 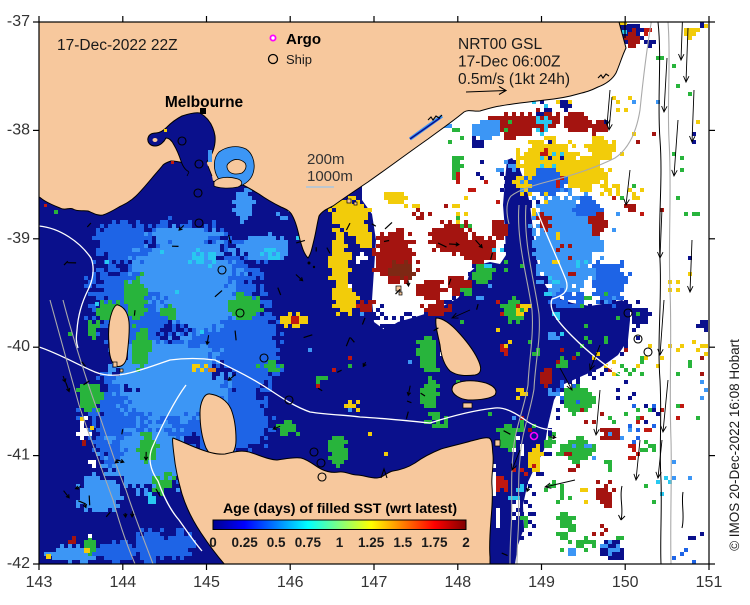 What do you see at coordinates (625, 582) in the screenshot?
I see `svg-text: 150` at bounding box center [625, 582].